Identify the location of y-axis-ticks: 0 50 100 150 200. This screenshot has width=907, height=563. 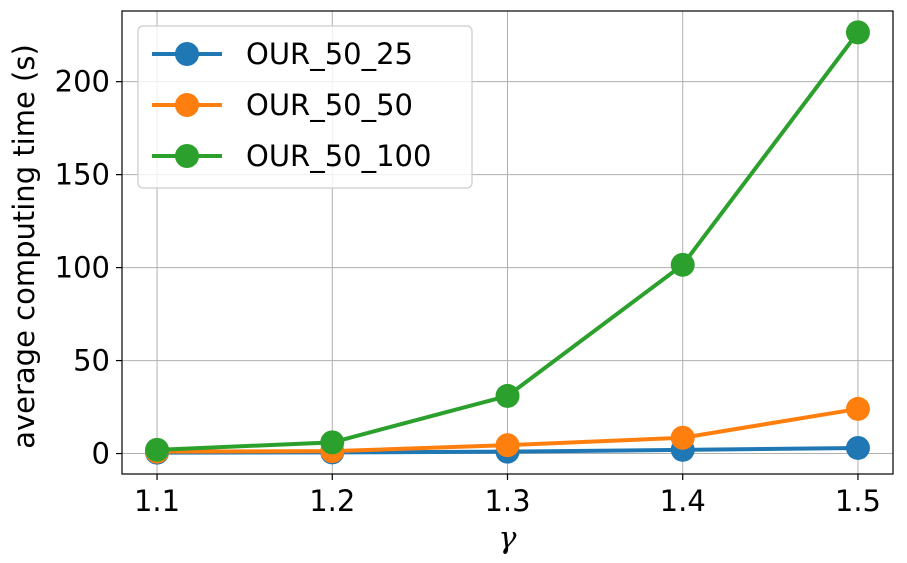
(88, 268).